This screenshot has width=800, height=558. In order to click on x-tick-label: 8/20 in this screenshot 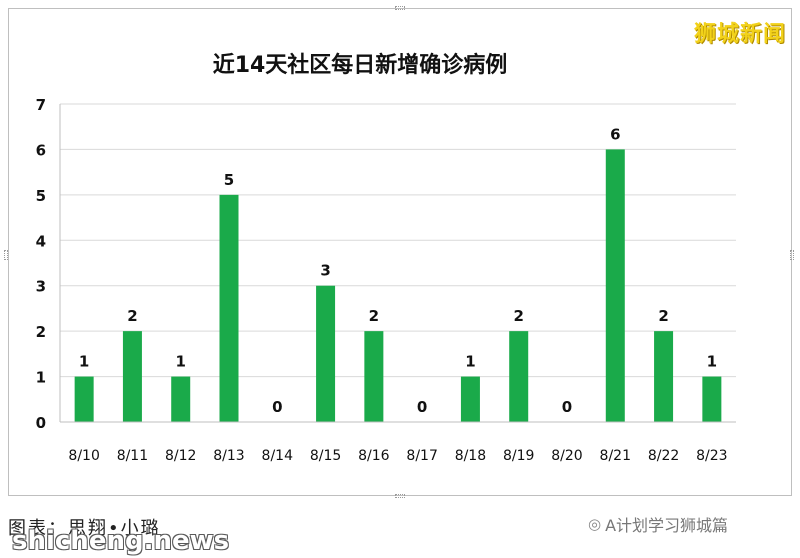, I will do `click(566, 456)`.